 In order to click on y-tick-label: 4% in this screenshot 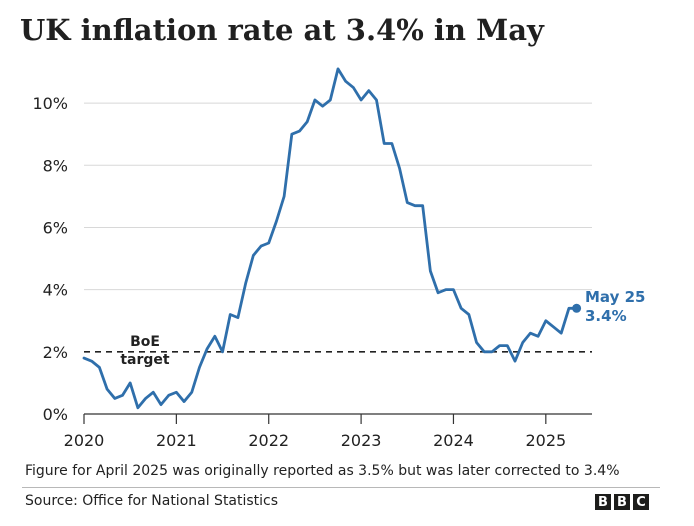, I will do `click(55, 290)`.